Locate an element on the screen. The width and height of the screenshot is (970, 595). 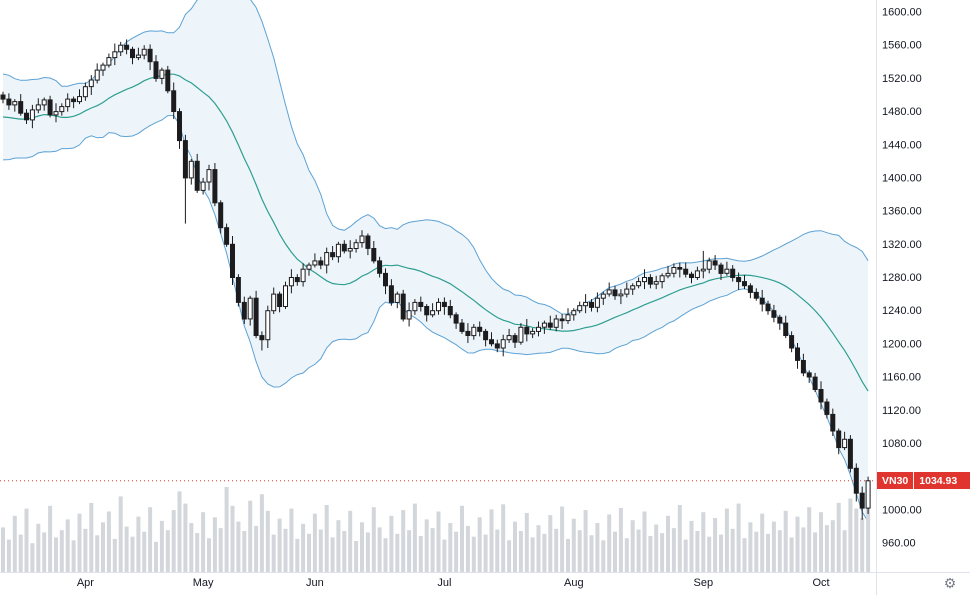
time-tick-label: Jul is located at coordinates (444, 583).